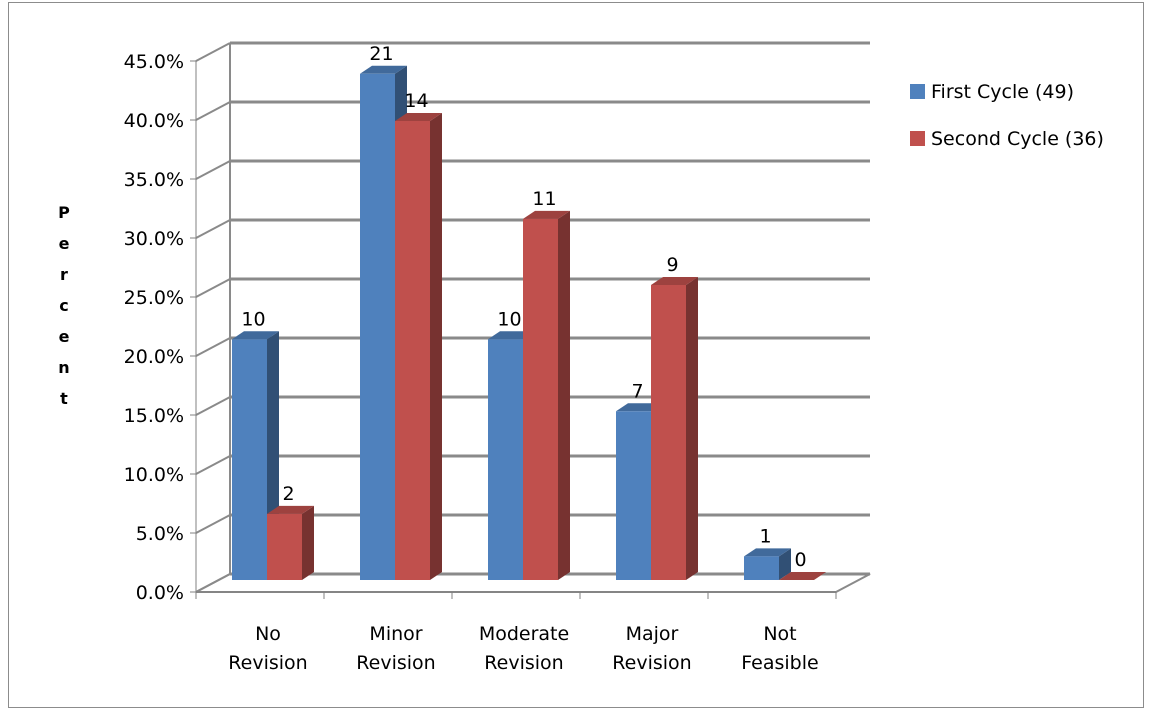 This screenshot has width=1150, height=714. Describe the element at coordinates (544, 199) in the screenshot. I see `data-label: 11` at that location.